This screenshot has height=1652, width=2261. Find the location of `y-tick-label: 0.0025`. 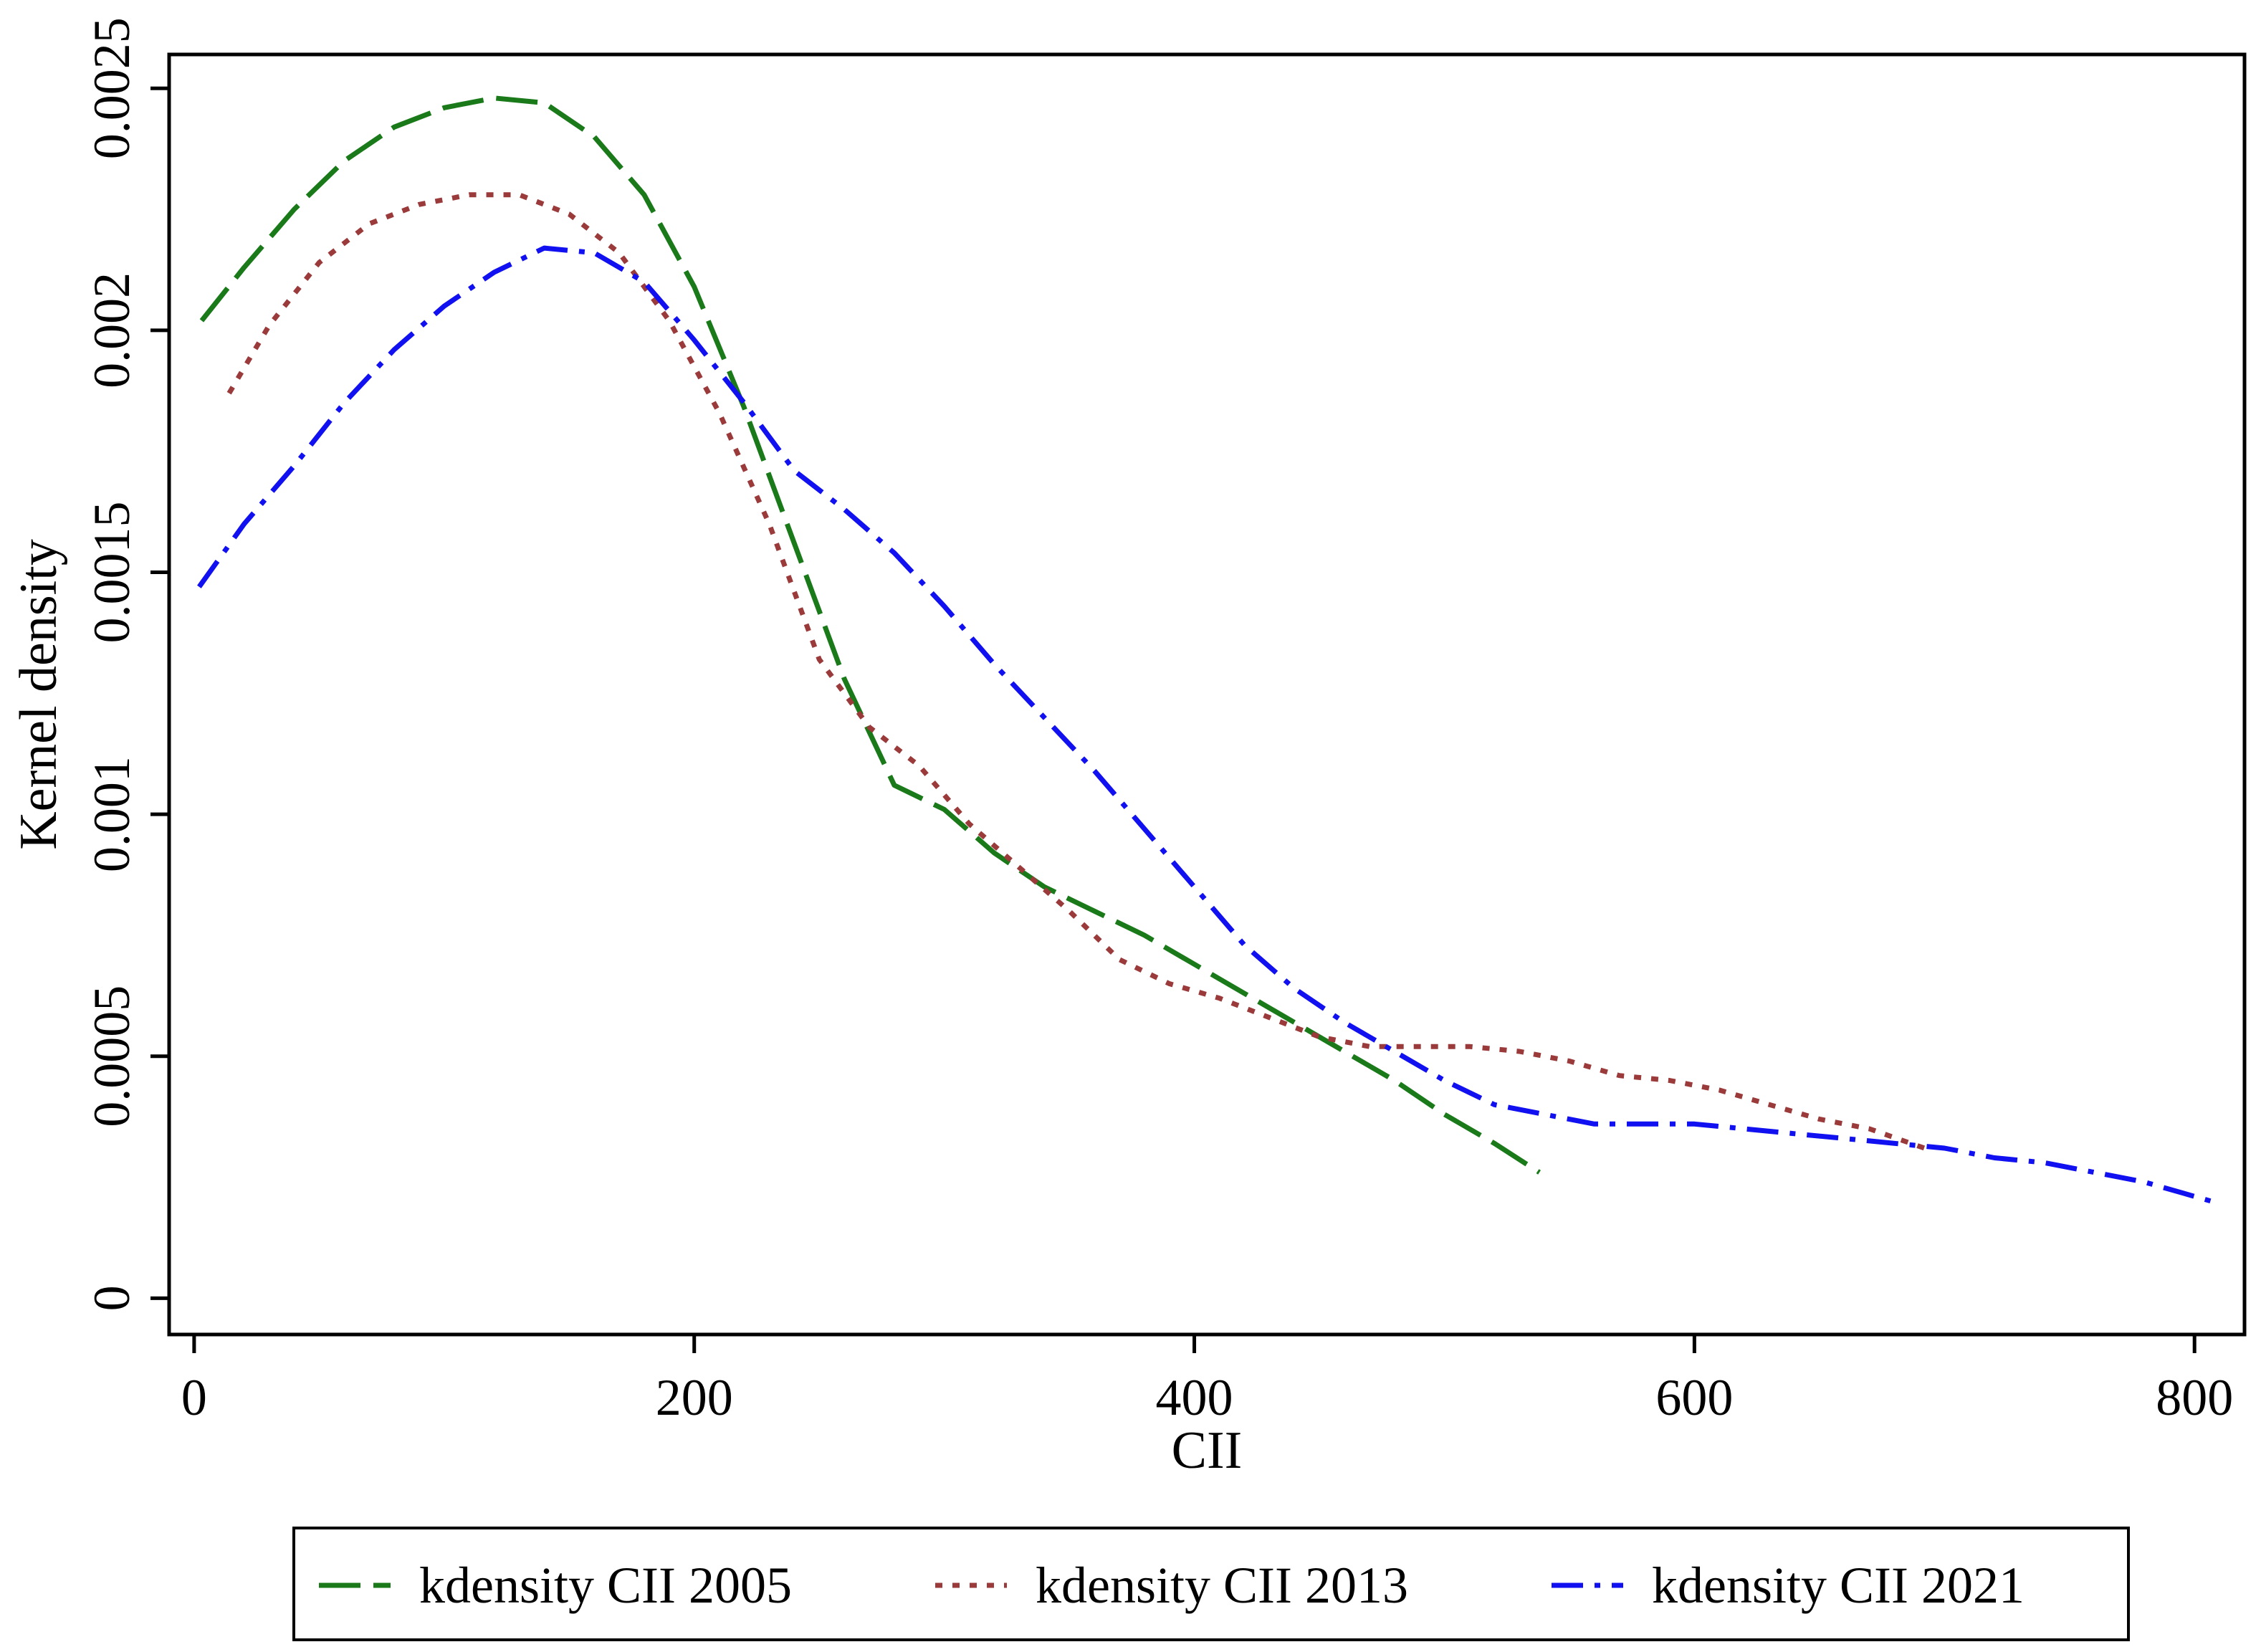

y-tick-label: 0.0025 is located at coordinates (112, 88).